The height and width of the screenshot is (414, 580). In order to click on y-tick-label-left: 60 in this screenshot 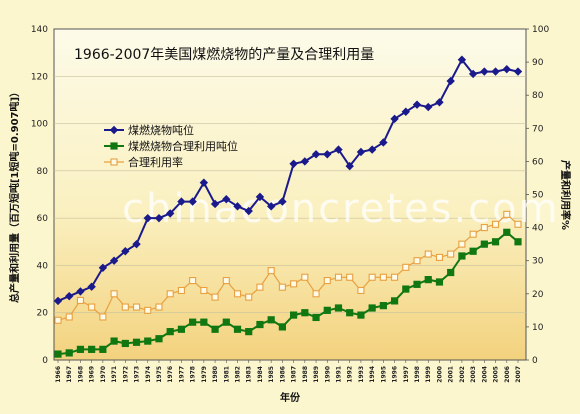, I will do `click(43, 219)`.